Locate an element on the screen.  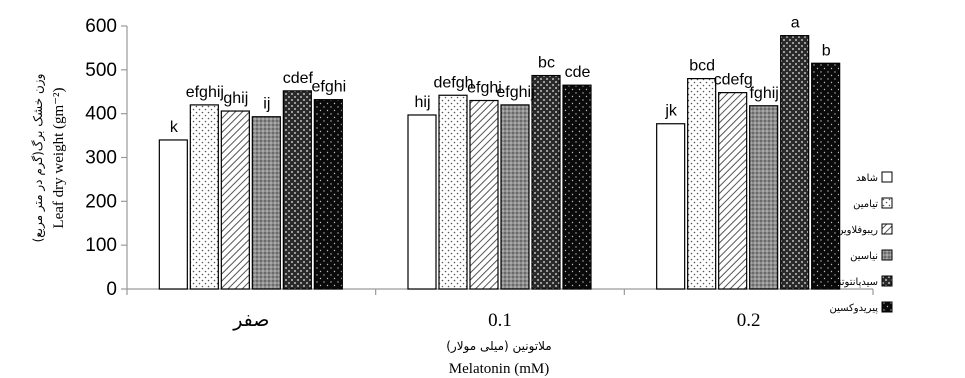
bar-data-label: a is located at coordinates (795, 23).